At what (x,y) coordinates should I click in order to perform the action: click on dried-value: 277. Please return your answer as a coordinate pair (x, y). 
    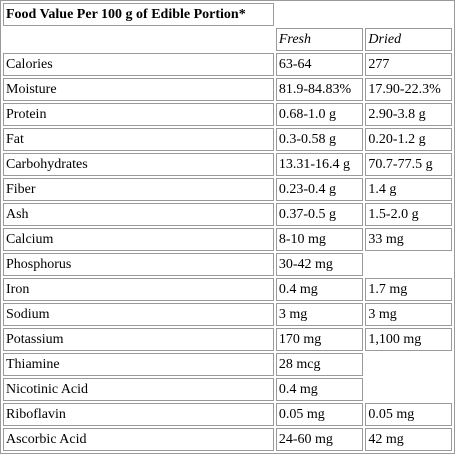
    Looking at the image, I should click on (408, 64).